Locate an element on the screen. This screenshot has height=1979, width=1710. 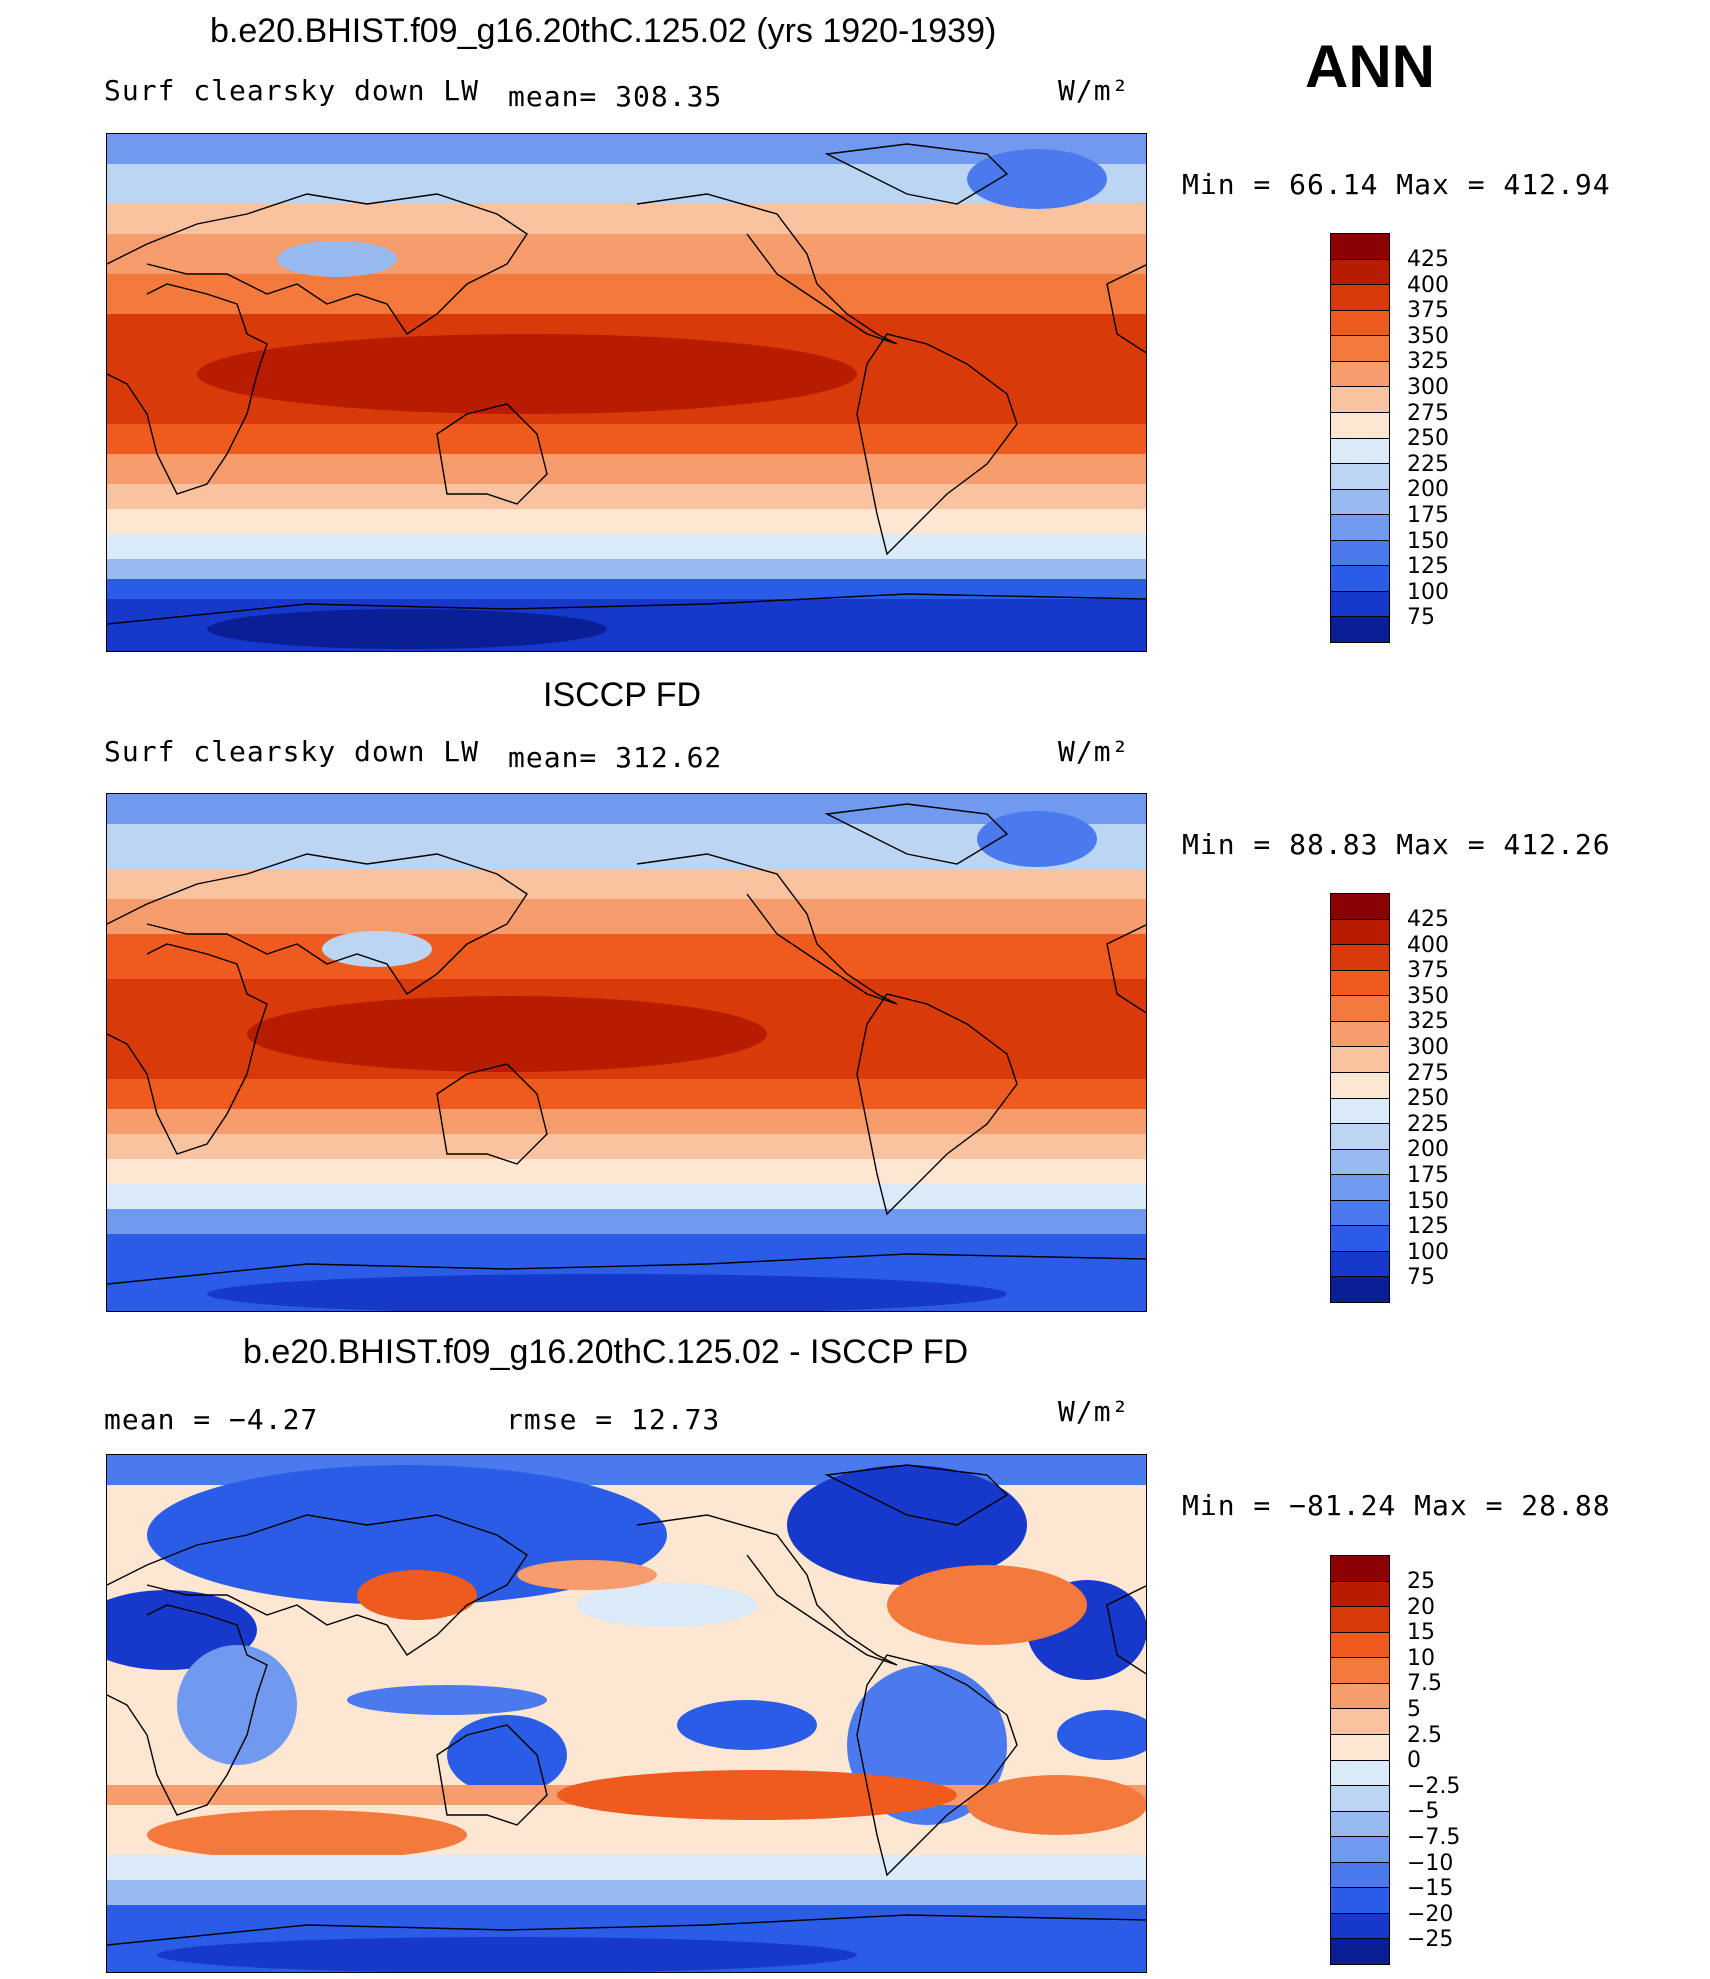
panel2-level-12: 125 is located at coordinates (1428, 1226).